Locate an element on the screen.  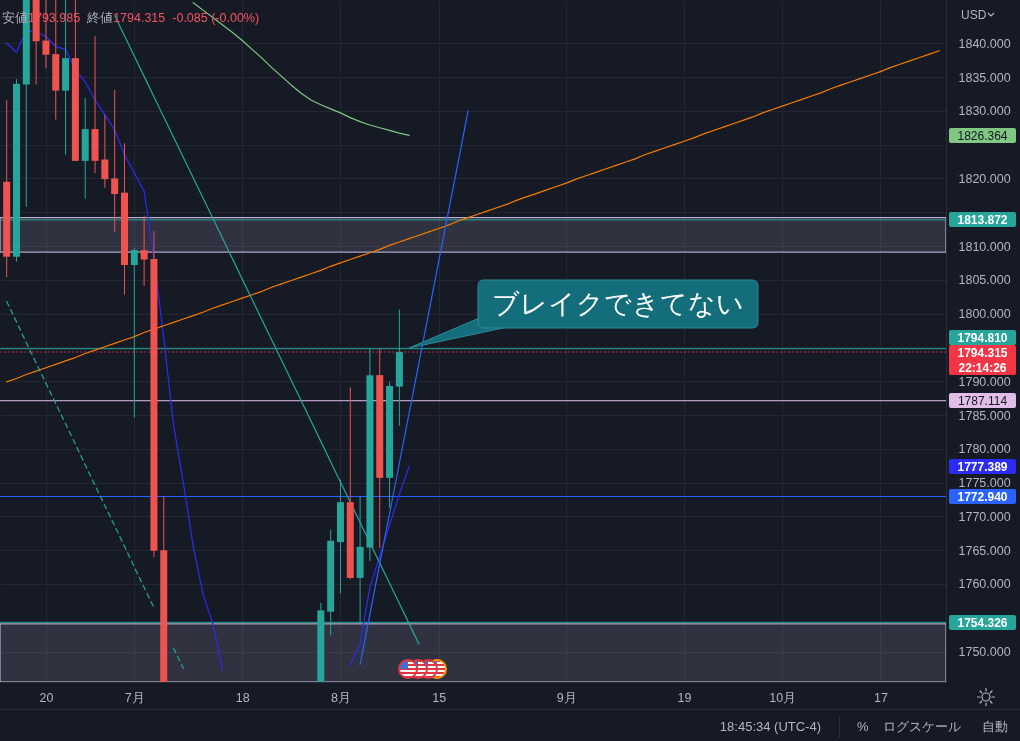
price-tag: 1787.114 is located at coordinates (982, 401).